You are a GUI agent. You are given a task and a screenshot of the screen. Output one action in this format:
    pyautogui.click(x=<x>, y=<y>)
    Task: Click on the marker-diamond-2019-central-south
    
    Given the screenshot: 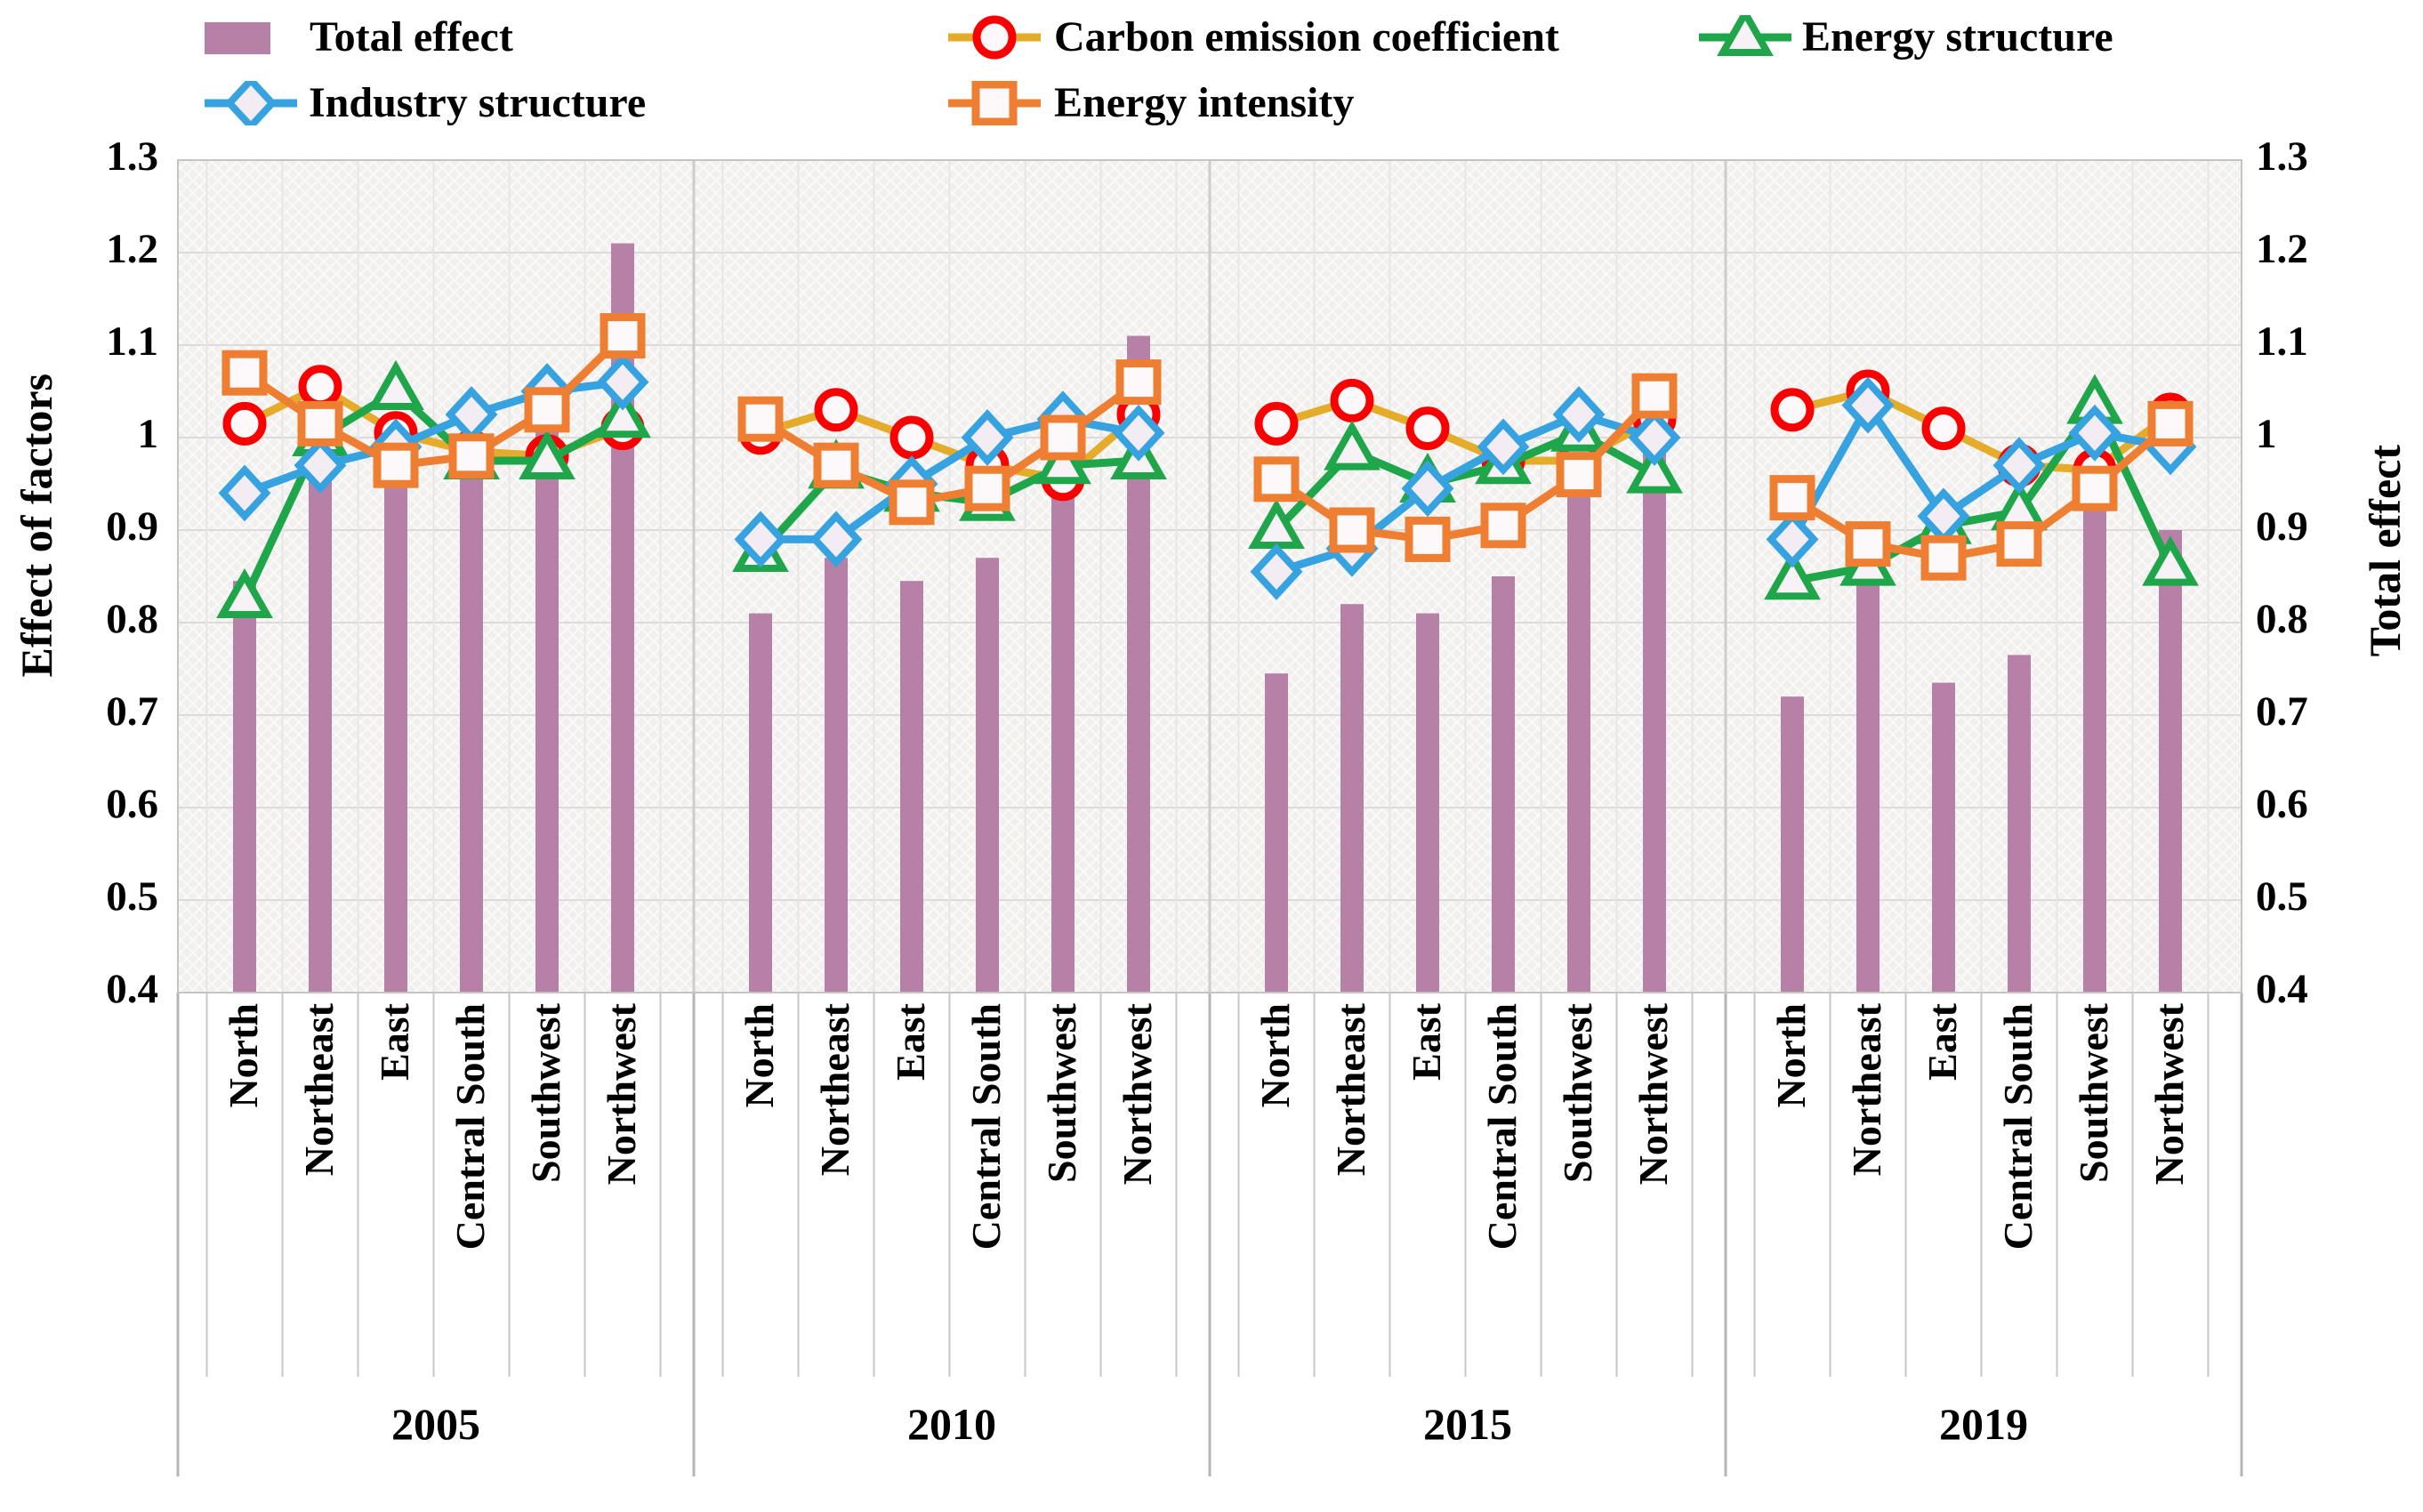 What is the action you would take?
    pyautogui.click(x=2019, y=466)
    